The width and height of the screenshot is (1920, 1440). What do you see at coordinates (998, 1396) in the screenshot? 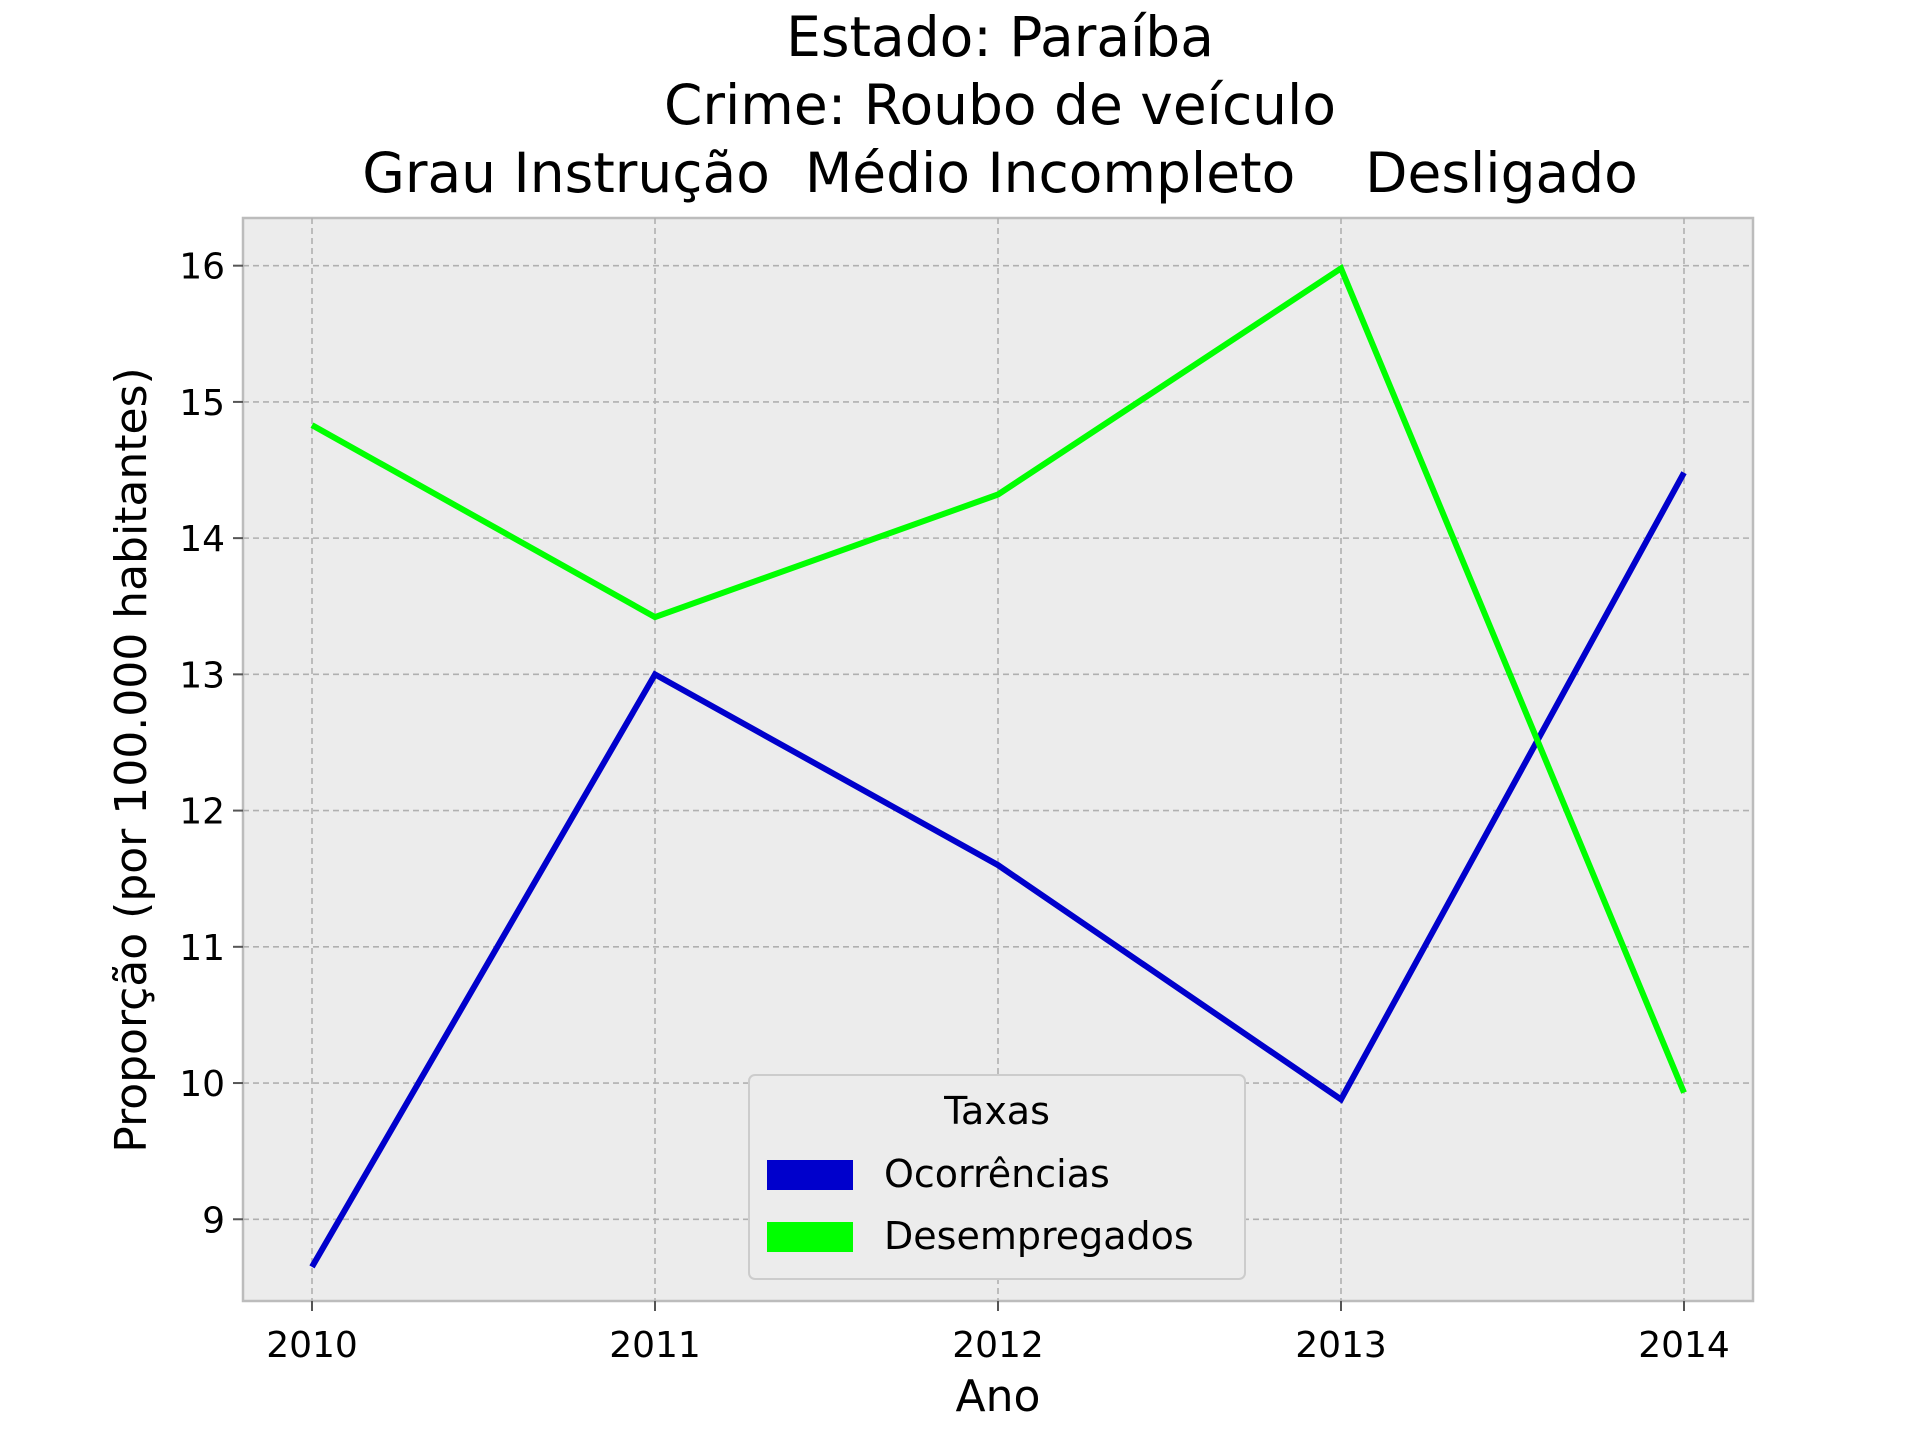
I see `x-axis-label: Ano` at bounding box center [998, 1396].